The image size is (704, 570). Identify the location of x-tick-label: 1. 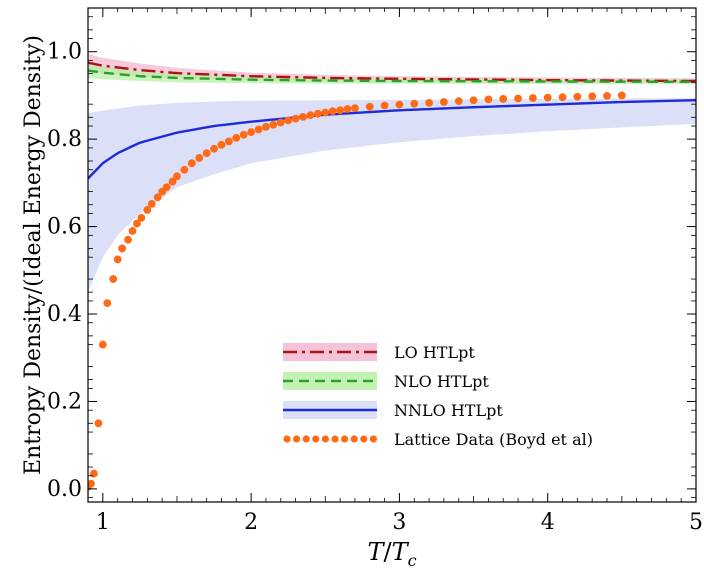
(103, 522).